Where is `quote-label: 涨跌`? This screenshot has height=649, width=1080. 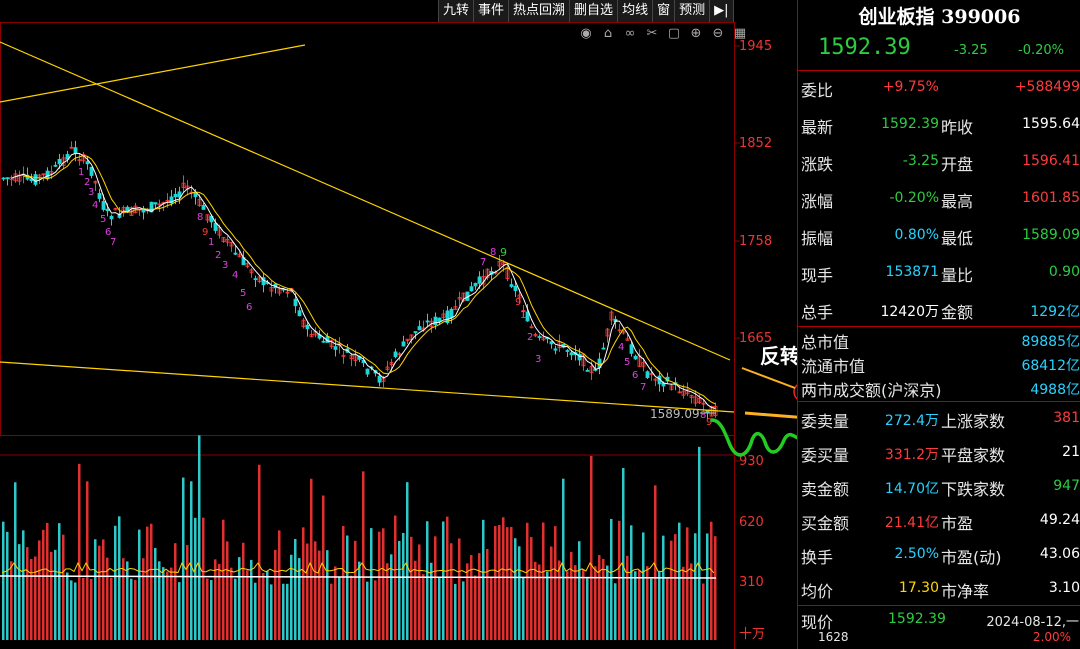
quote-label: 涨跌 is located at coordinates (817, 164).